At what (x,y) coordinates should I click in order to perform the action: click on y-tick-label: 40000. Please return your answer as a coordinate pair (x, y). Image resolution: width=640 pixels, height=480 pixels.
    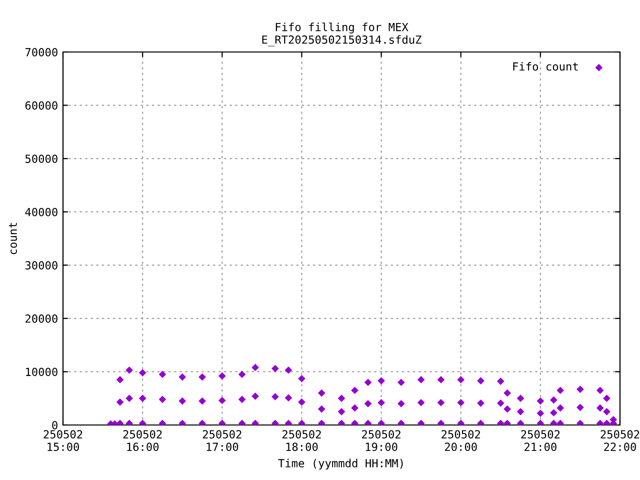
    Looking at the image, I should click on (41, 212).